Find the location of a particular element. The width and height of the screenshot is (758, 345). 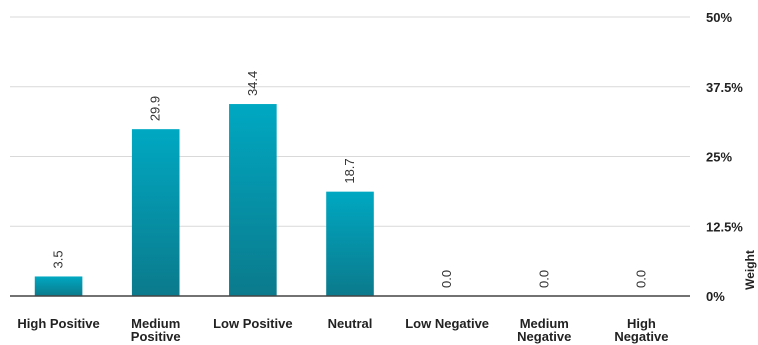

x-tick-label: Medium Positive is located at coordinates (156, 330).